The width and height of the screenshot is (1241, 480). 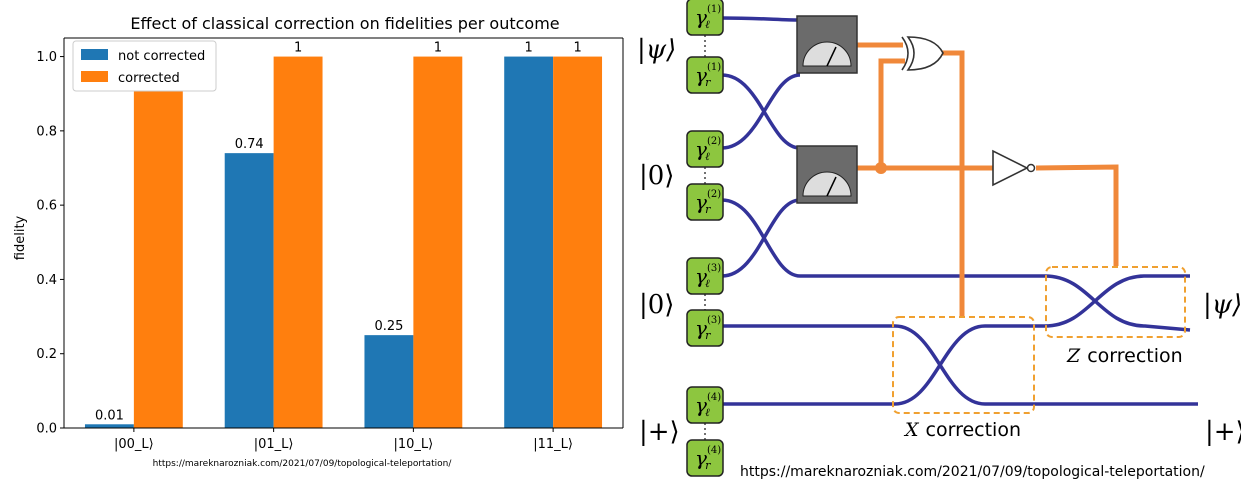 I want to click on wire-braid-a, so click(x=761, y=111).